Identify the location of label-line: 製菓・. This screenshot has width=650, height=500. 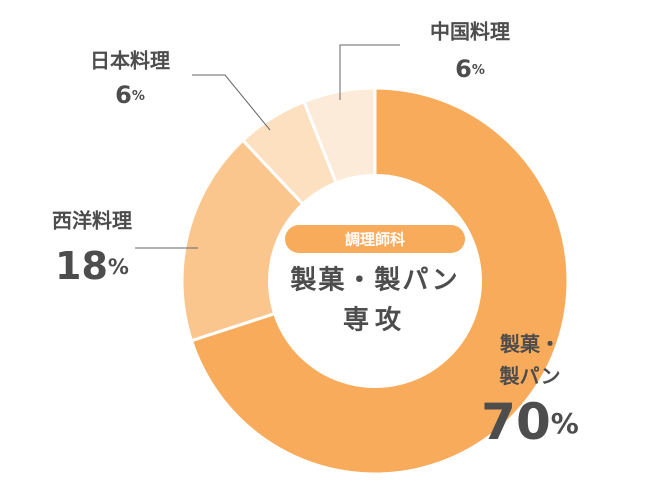
(530, 344).